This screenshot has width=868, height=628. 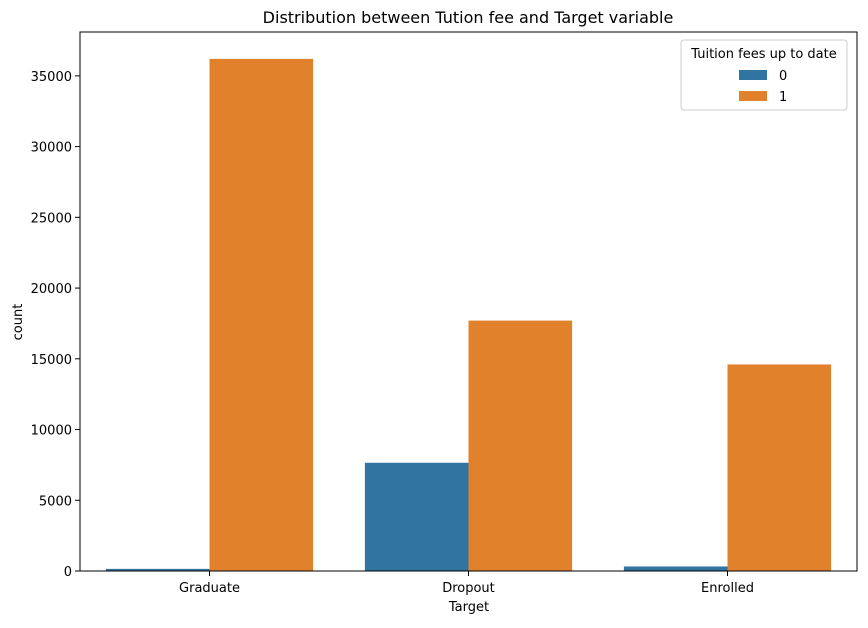 What do you see at coordinates (51, 431) in the screenshot?
I see `y-tick-label: 10000` at bounding box center [51, 431].